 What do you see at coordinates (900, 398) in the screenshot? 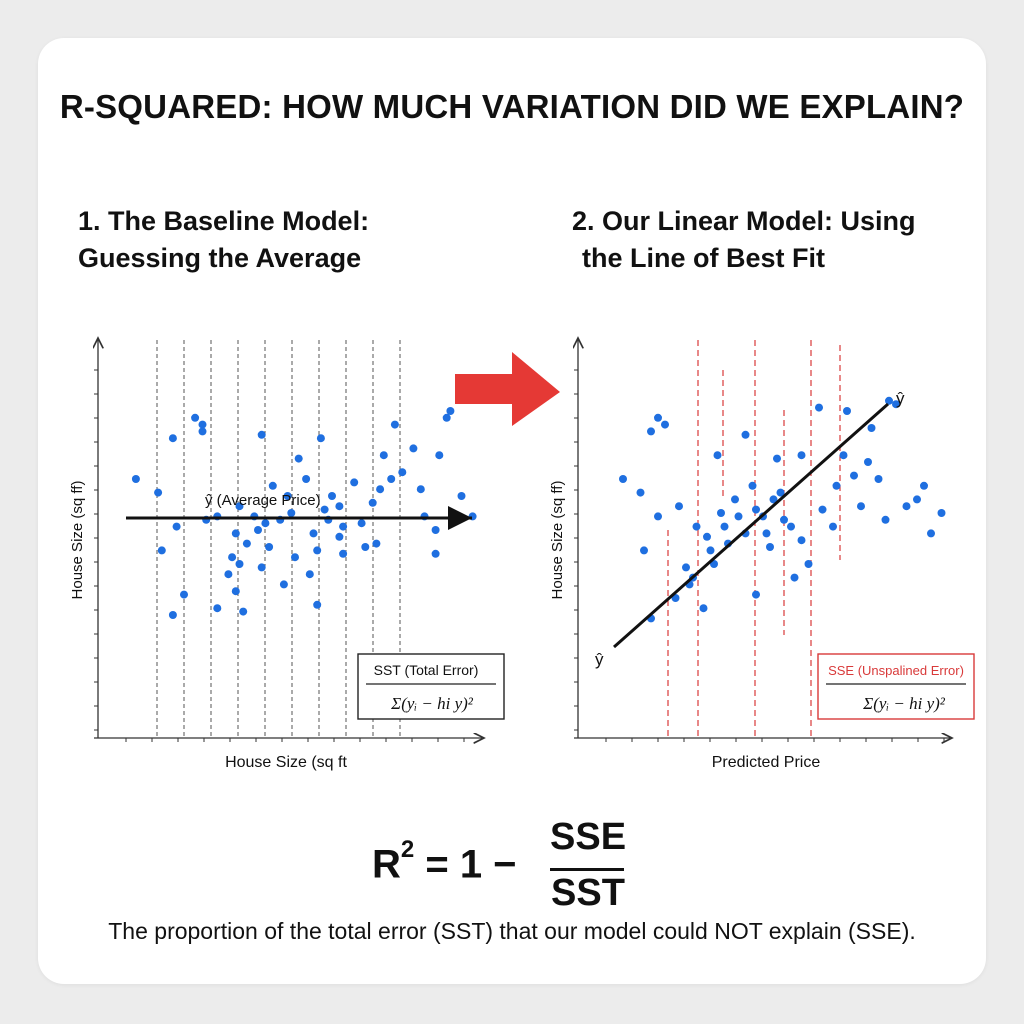
I see `regression-line-label-top: ŷ` at bounding box center [900, 398].